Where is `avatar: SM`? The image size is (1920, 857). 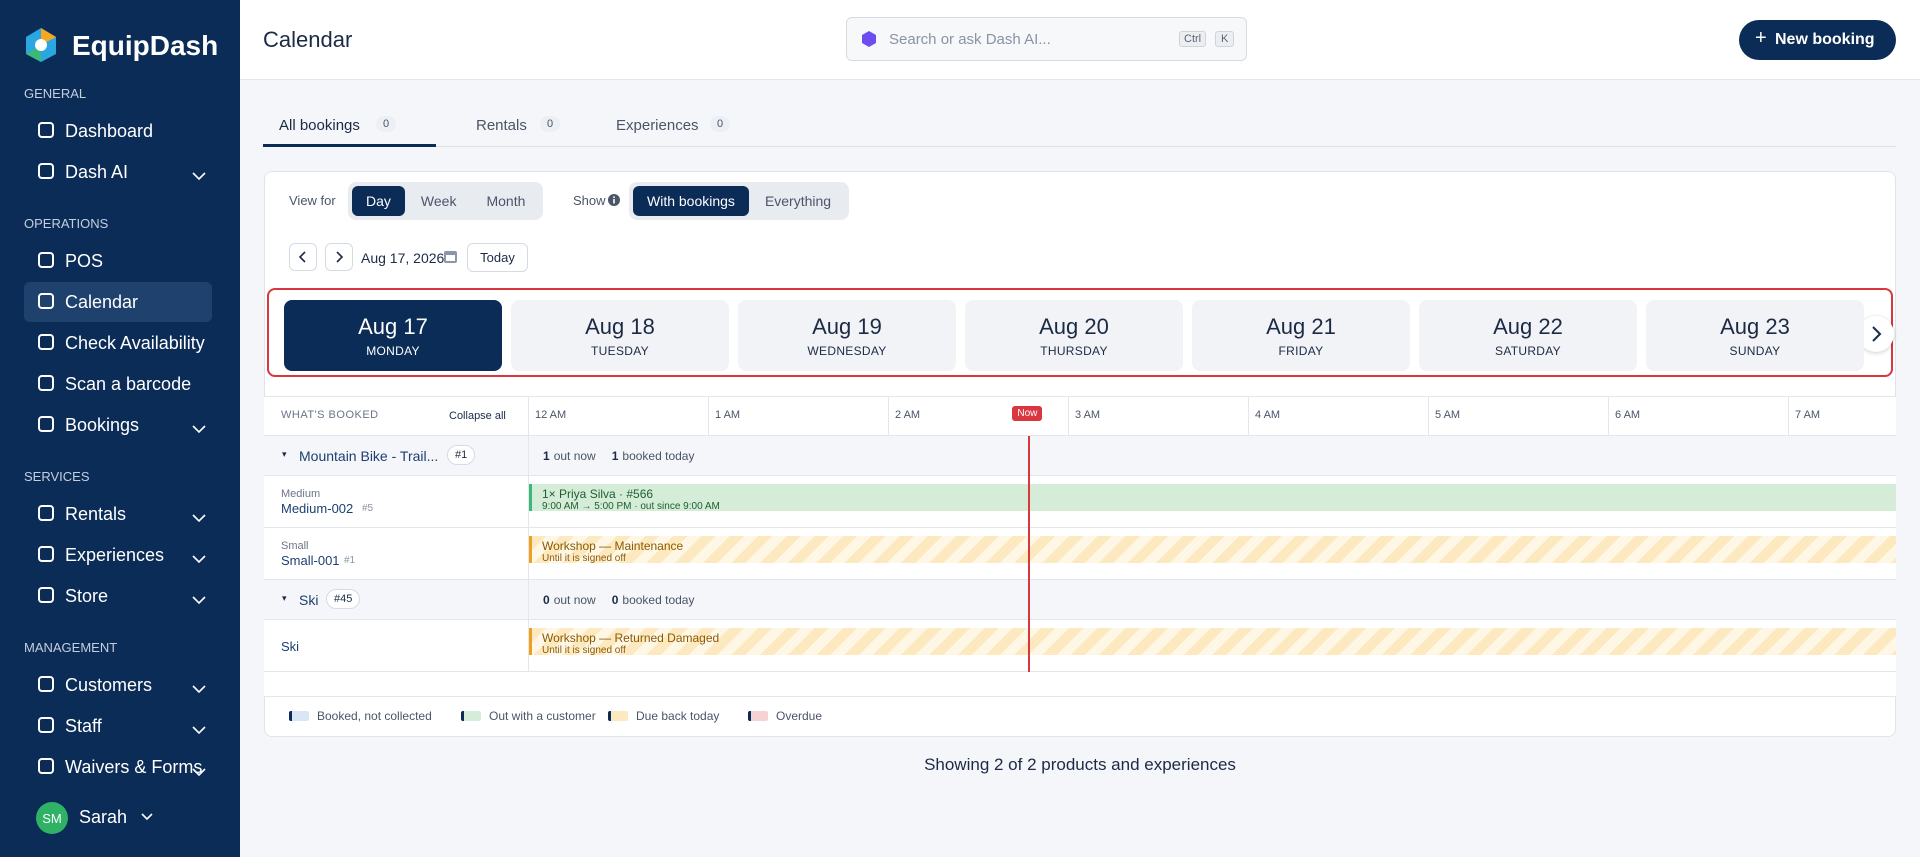
avatar: SM is located at coordinates (52, 818).